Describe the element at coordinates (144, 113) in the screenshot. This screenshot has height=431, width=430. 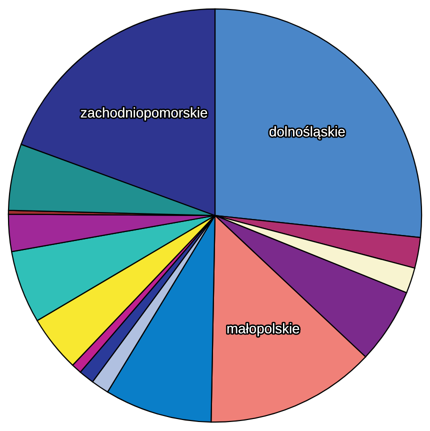
I see `slice-label: zachodniopomorskie` at that location.